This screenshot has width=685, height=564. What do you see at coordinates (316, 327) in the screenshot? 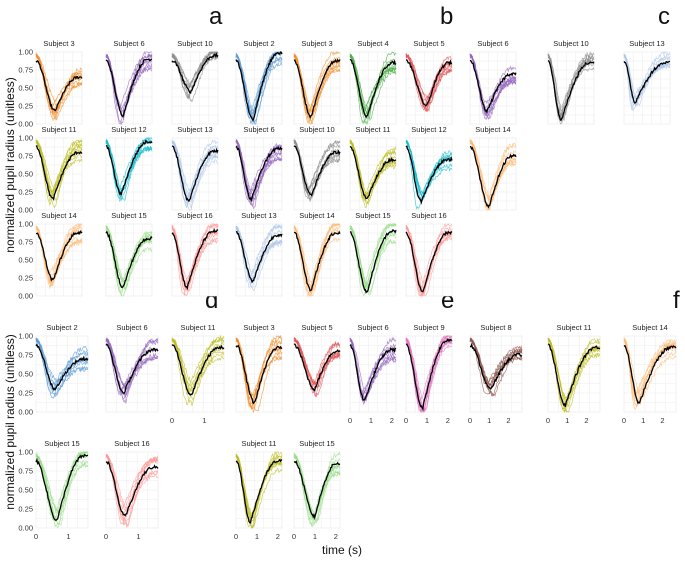
I see `subplot-title: Subject 5` at bounding box center [316, 327].